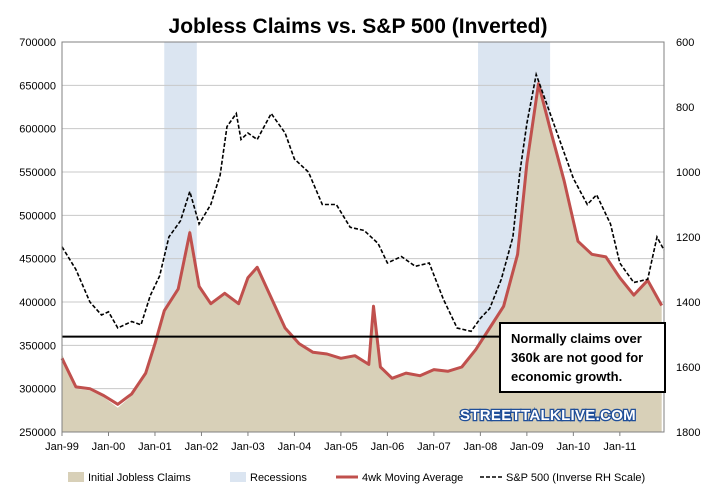 The width and height of the screenshot is (717, 499). What do you see at coordinates (527, 447) in the screenshot?
I see `x-tick-label-11: Jan-09` at bounding box center [527, 447].